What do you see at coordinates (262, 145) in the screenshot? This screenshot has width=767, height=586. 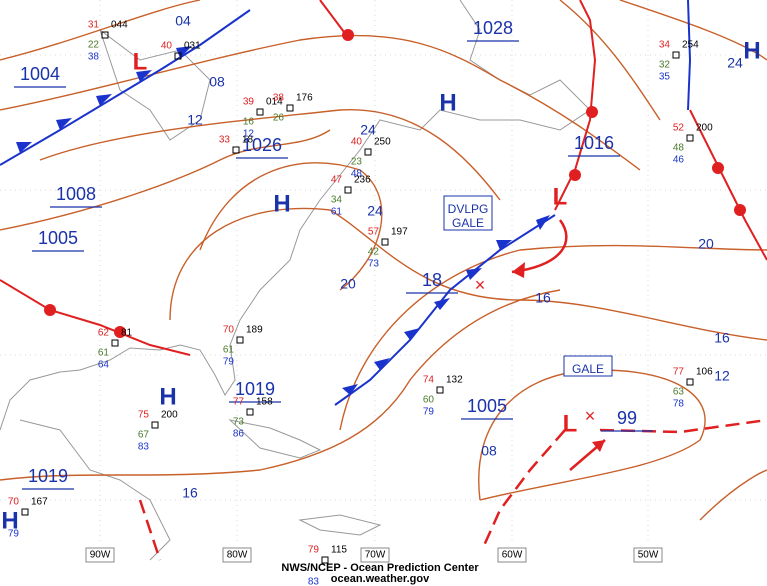 I see `isobar-label: 1026` at bounding box center [262, 145].